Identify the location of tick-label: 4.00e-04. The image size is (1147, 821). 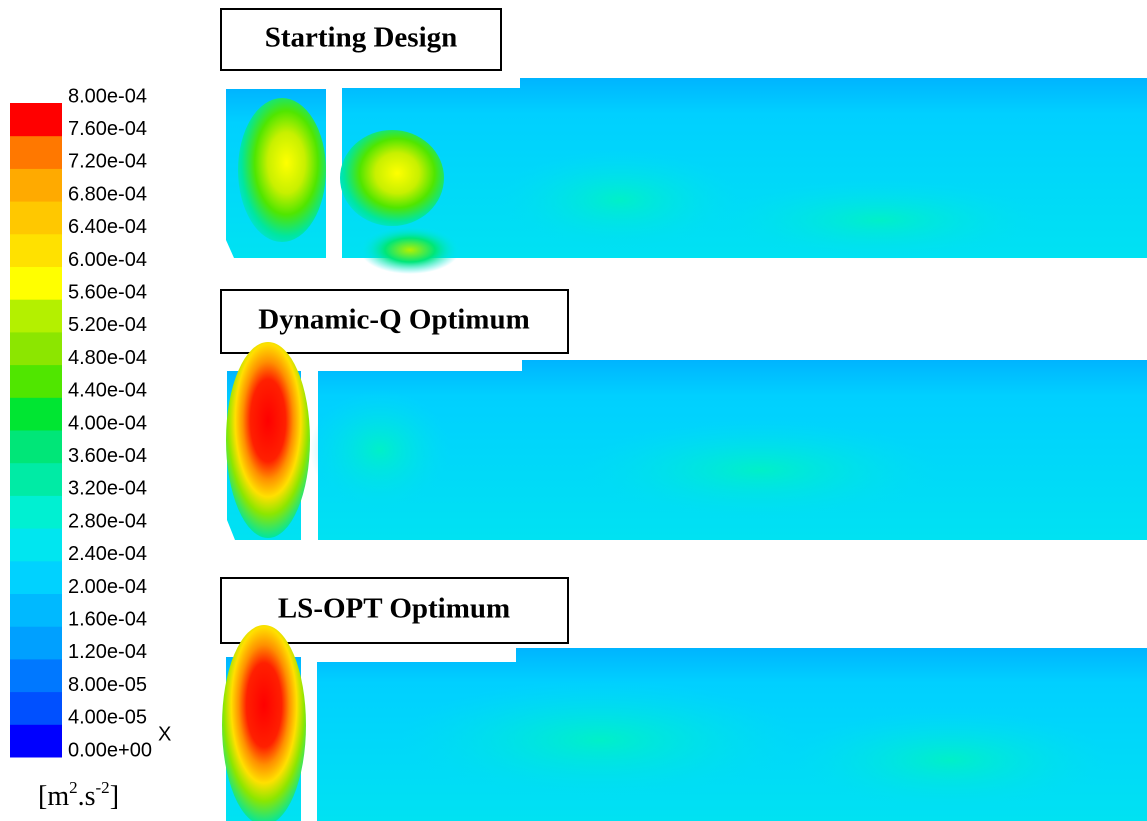
(107, 423).